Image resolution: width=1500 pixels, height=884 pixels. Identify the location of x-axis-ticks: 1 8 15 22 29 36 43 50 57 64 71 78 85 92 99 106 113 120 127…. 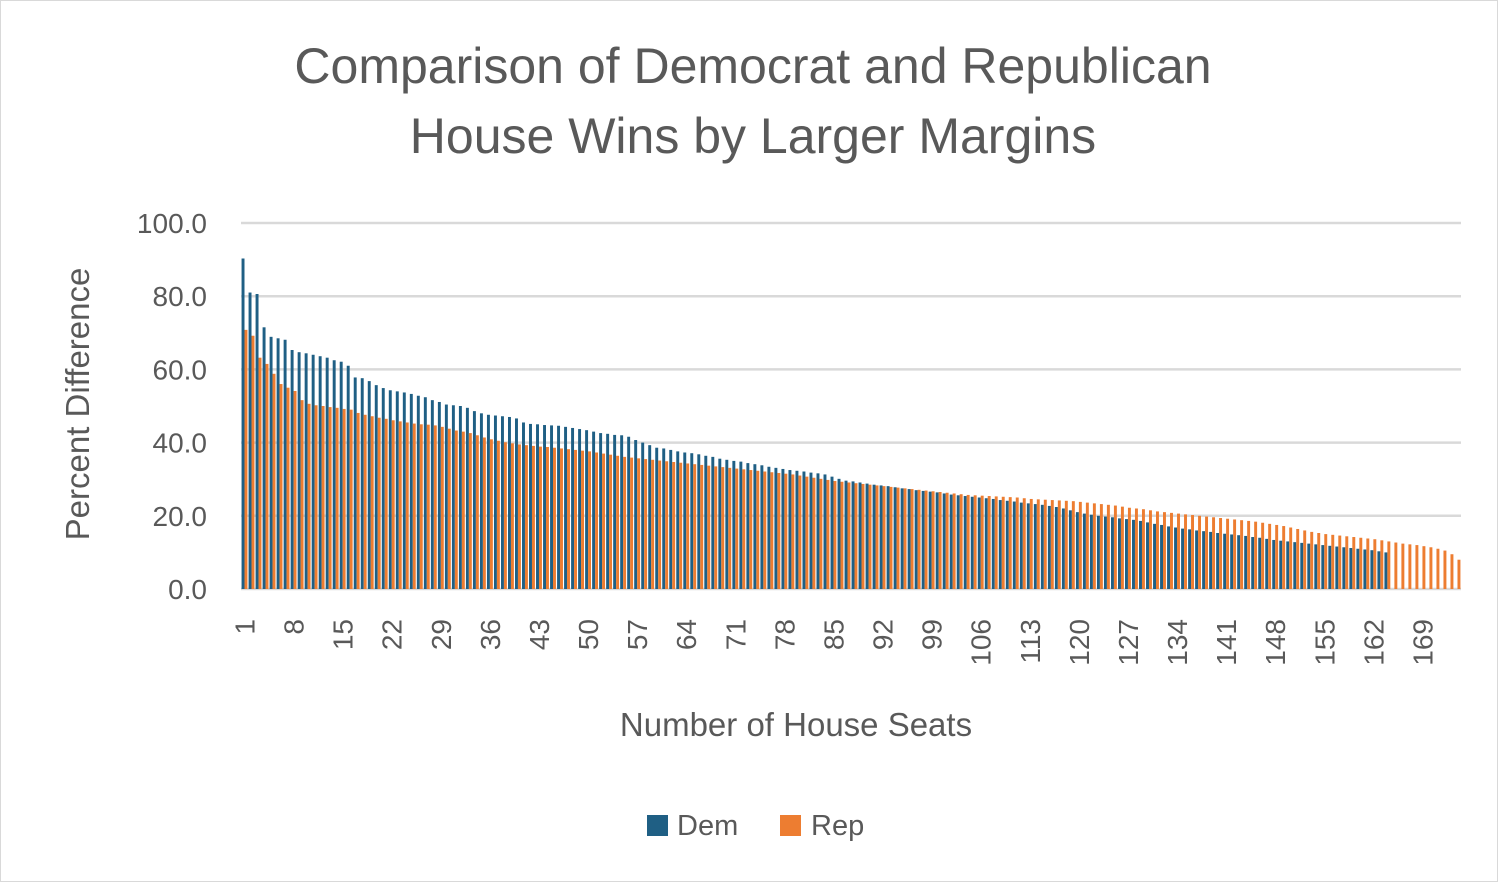
(834, 642).